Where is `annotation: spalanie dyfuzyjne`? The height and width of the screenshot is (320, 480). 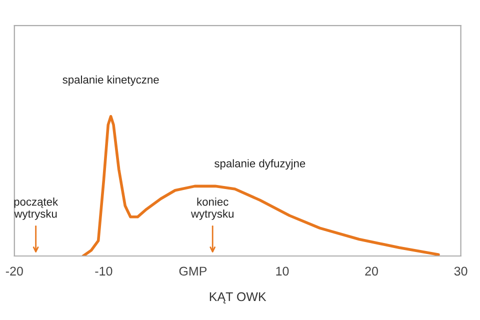 annotation: spalanie dyfuzyjne is located at coordinates (260, 164).